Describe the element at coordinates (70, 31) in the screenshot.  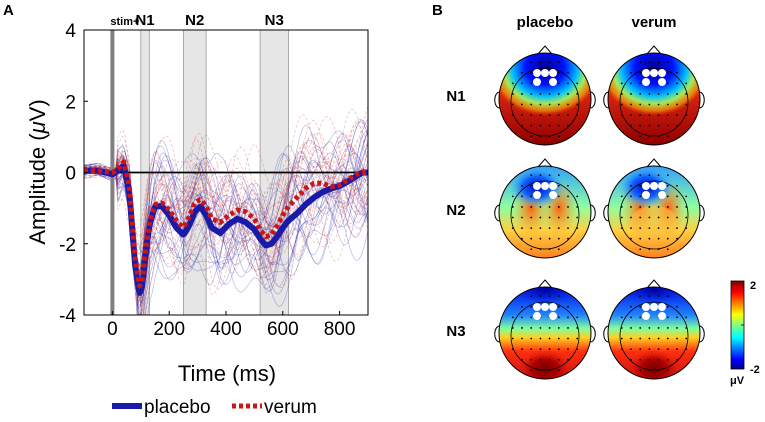
I see `y-tick-label: 4` at that location.